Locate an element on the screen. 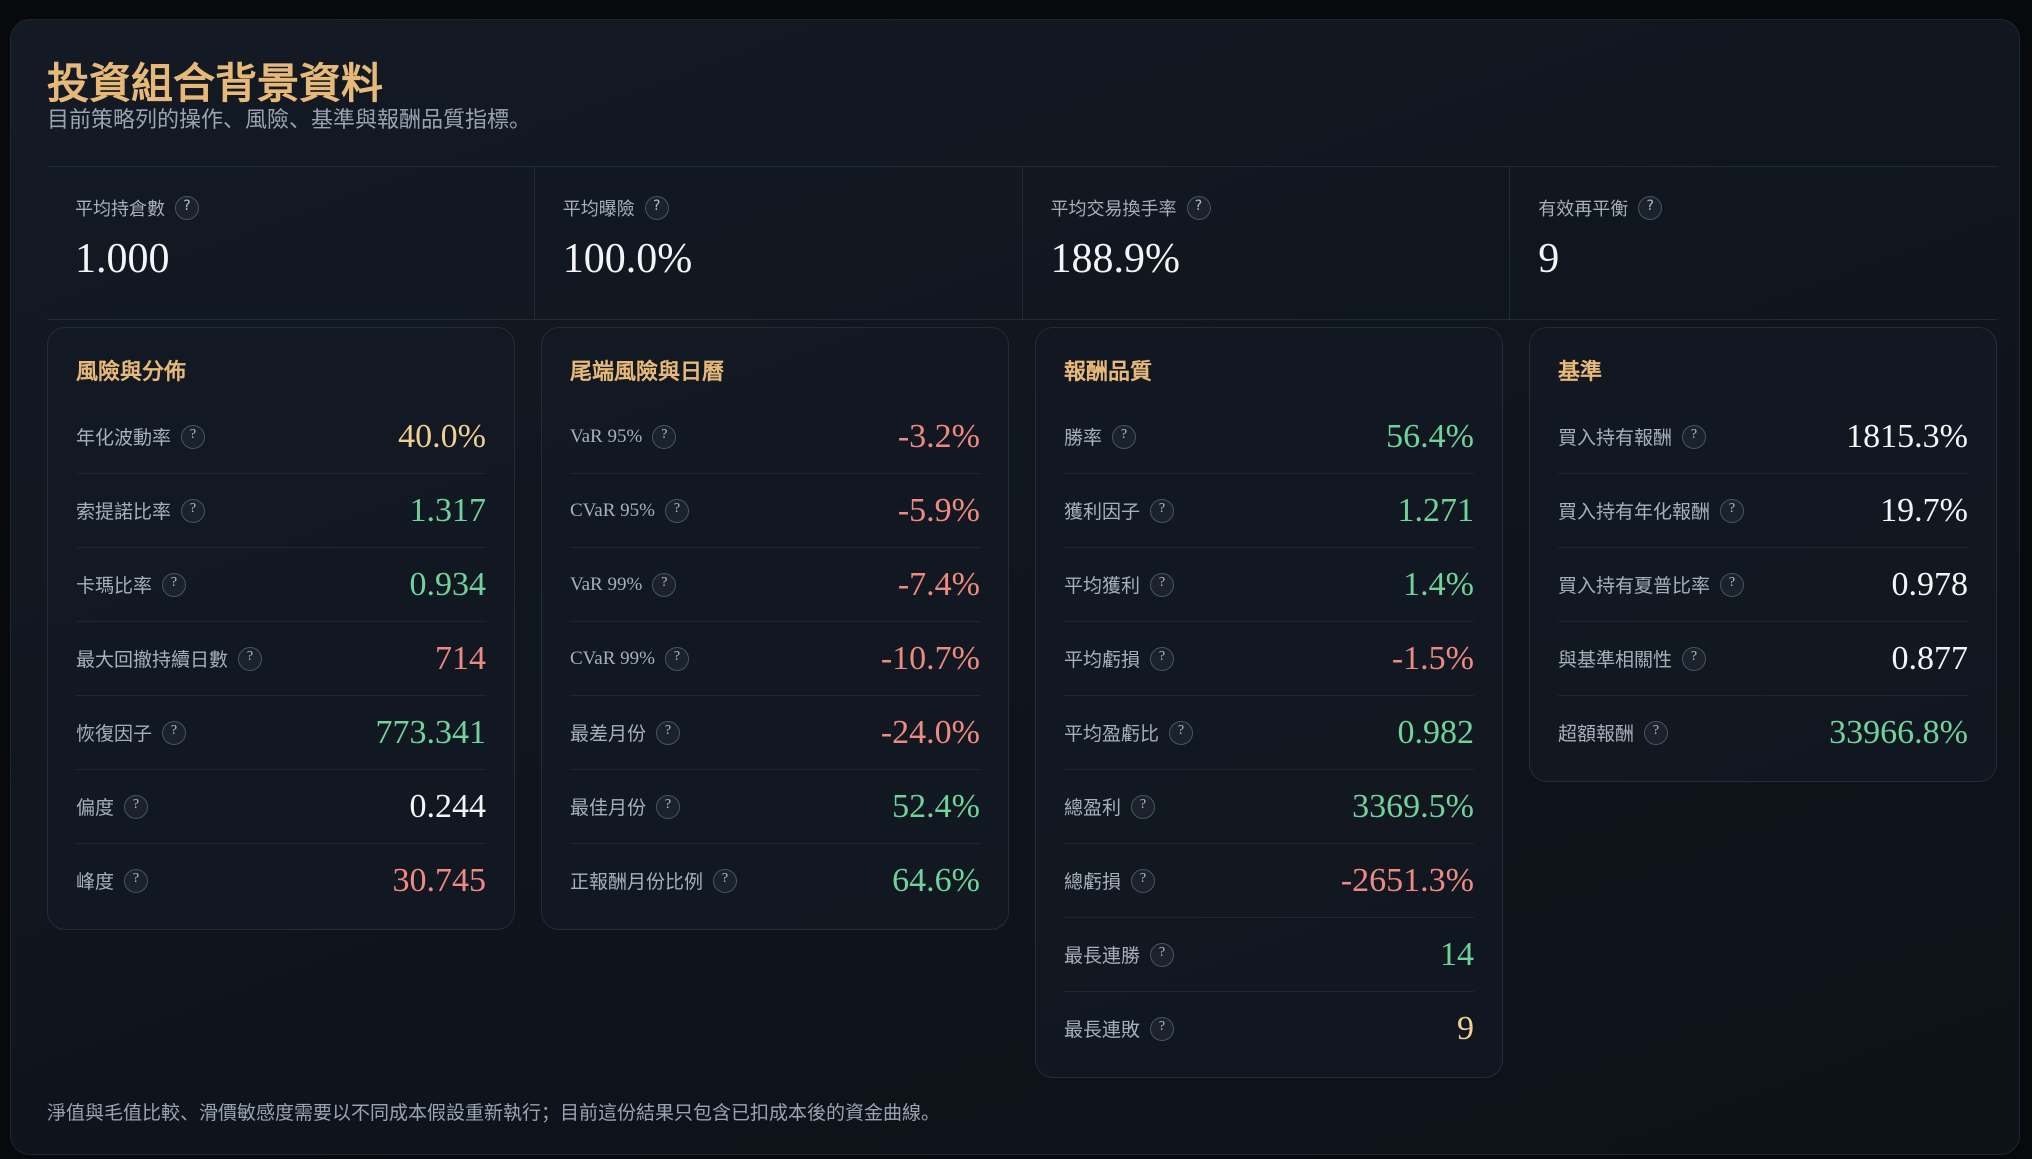 This screenshot has width=2032, height=1159. metric-value: 64.6% is located at coordinates (936, 880).